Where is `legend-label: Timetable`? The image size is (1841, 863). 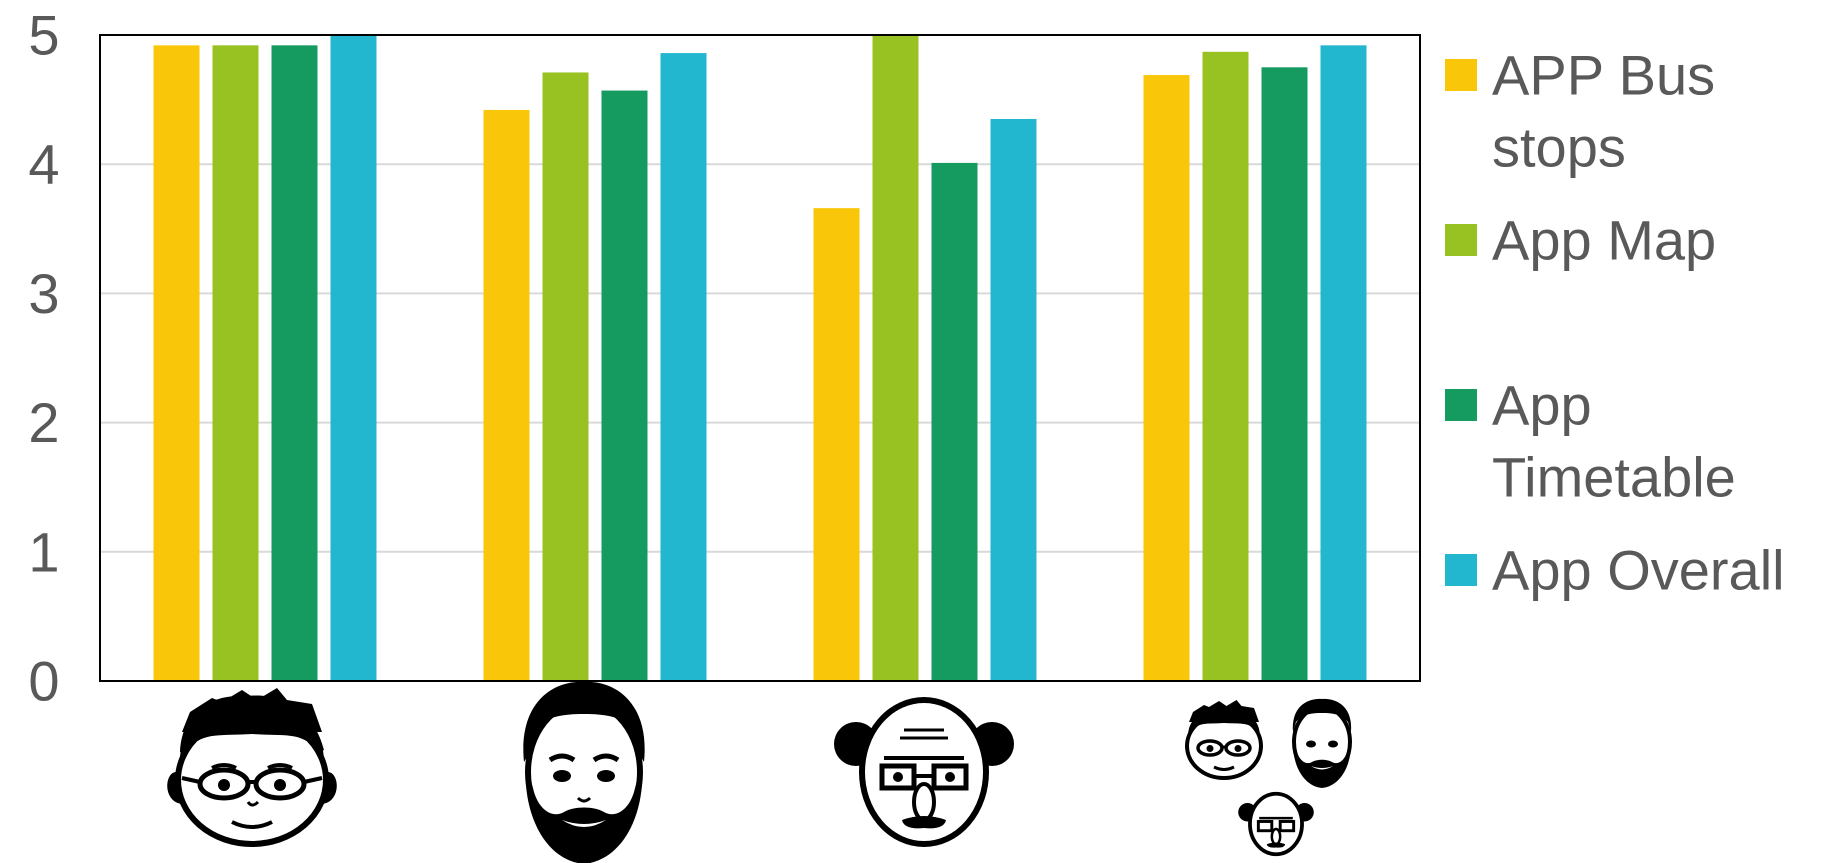
legend-label: Timetable is located at coordinates (1614, 477).